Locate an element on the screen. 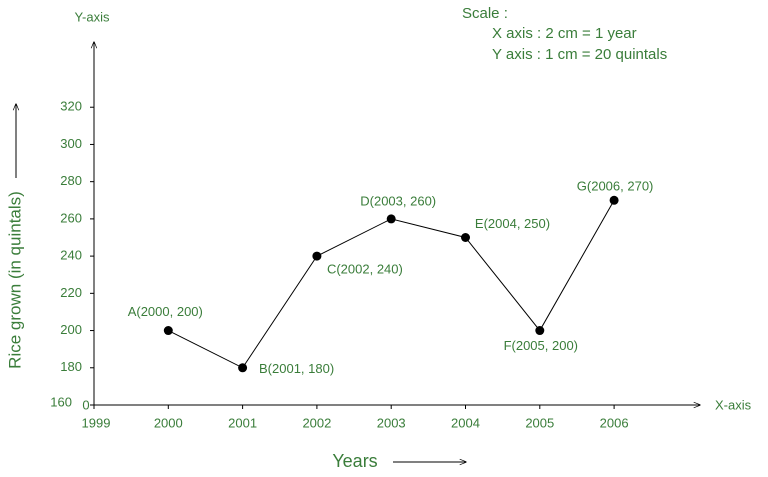 This screenshot has height=477, width=768. y-tick-label: 320 is located at coordinates (71, 106).